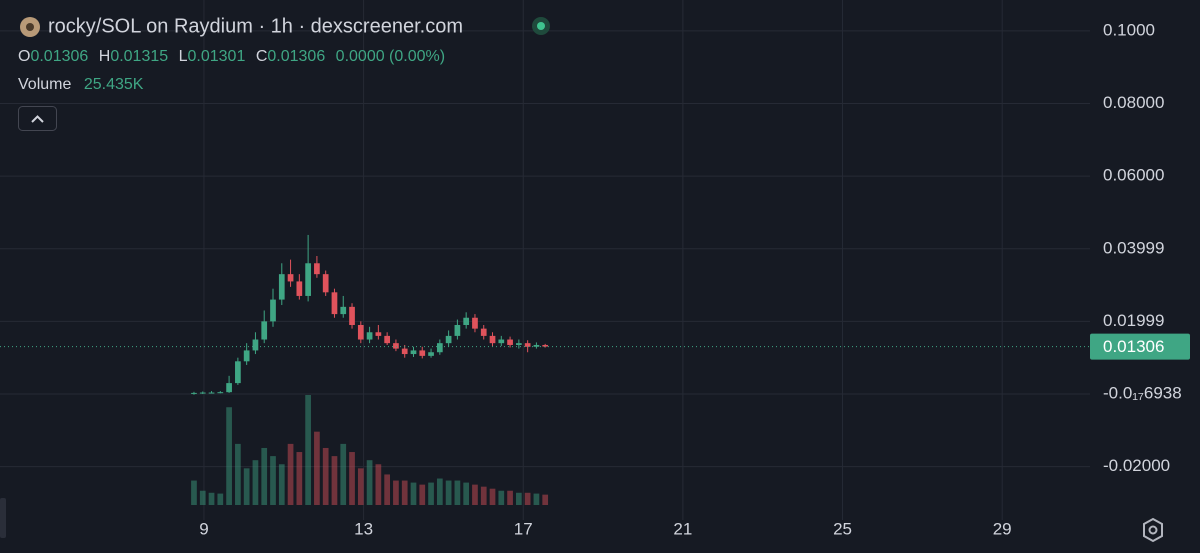  I want to click on settings-button, so click(1153, 530).